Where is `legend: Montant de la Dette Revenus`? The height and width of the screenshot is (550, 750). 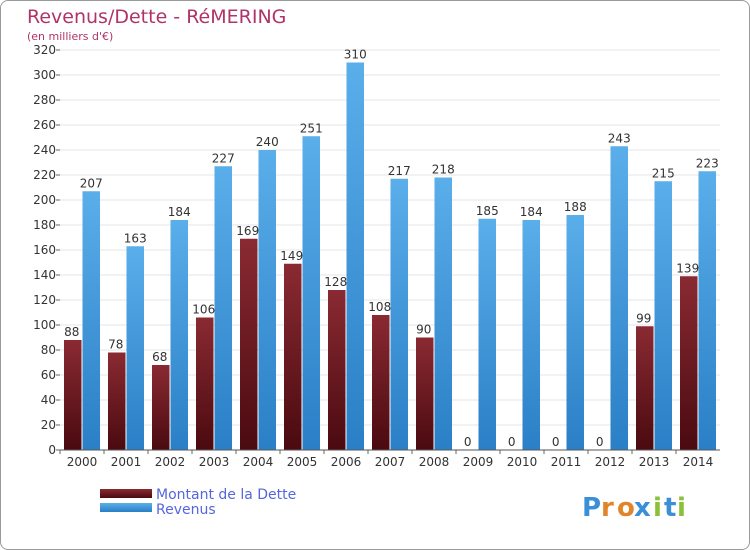 legend: Montant de la Dette Revenus is located at coordinates (198, 502).